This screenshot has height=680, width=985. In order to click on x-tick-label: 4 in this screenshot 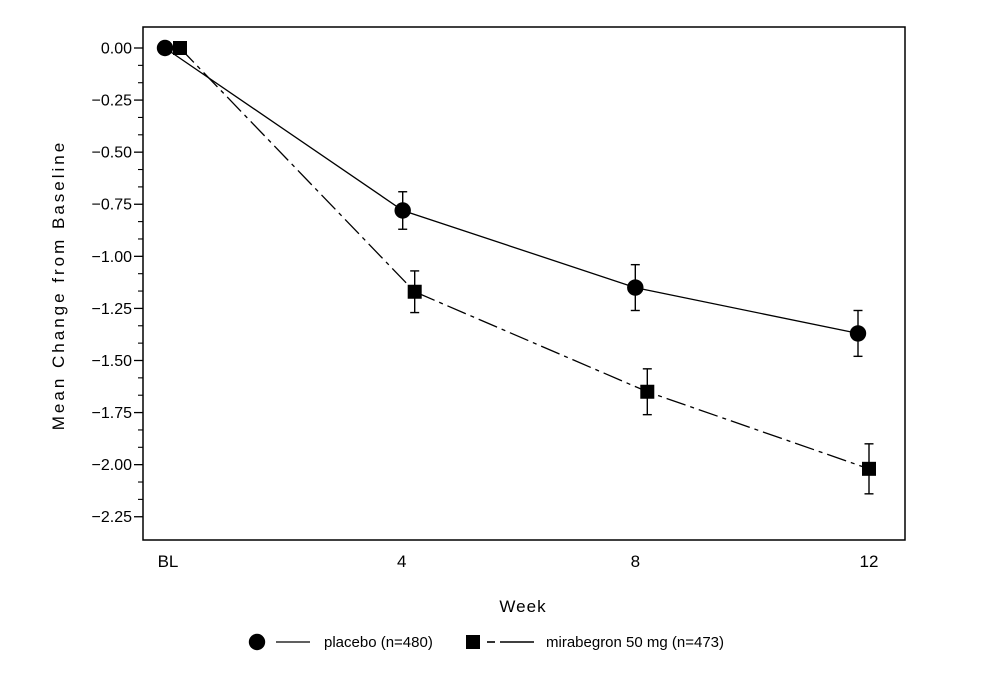, I will do `click(401, 561)`.